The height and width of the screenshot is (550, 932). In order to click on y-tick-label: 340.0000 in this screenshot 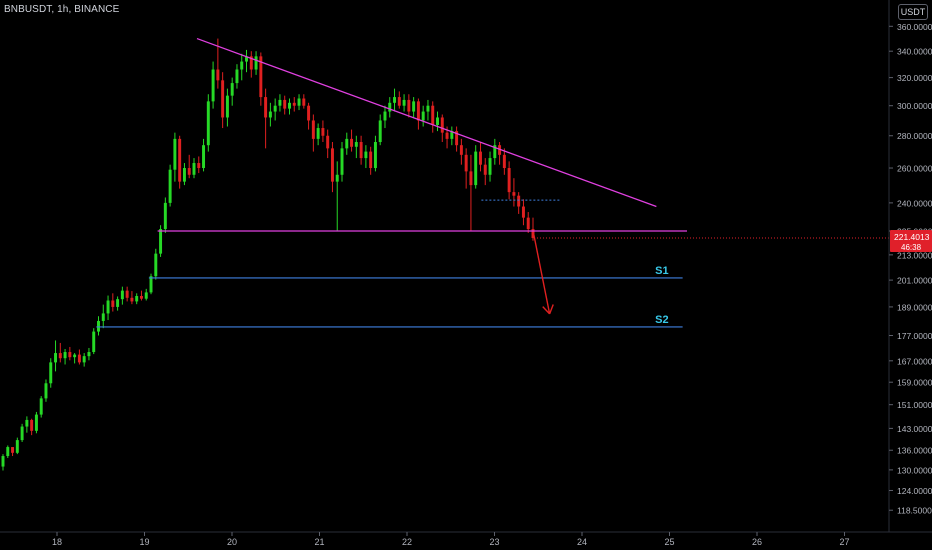, I will do `click(914, 52)`.